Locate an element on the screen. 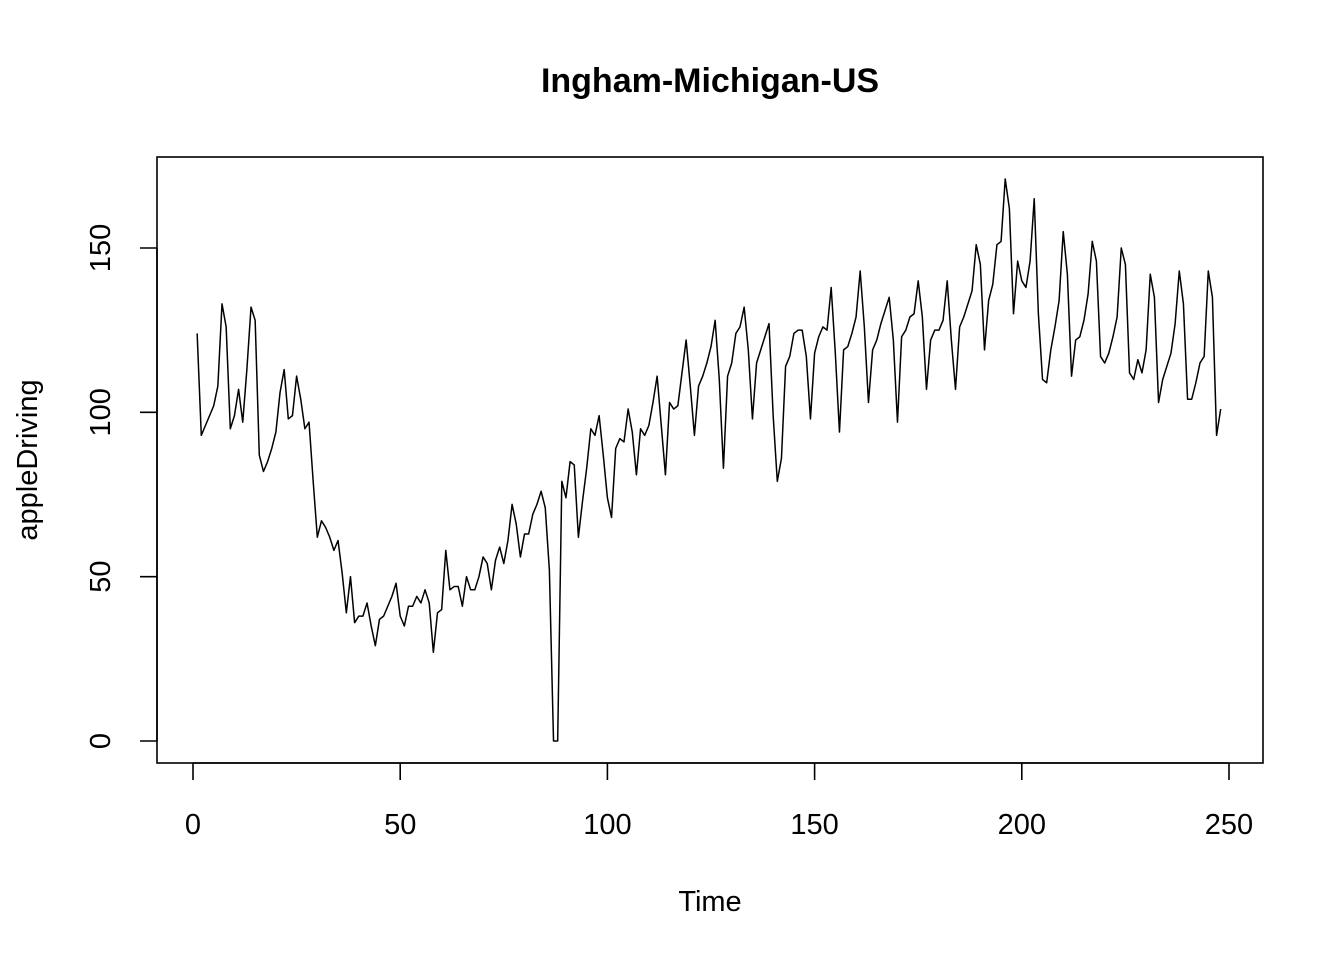 The image size is (1344, 960). x-tick-label: 250 is located at coordinates (1229, 825).